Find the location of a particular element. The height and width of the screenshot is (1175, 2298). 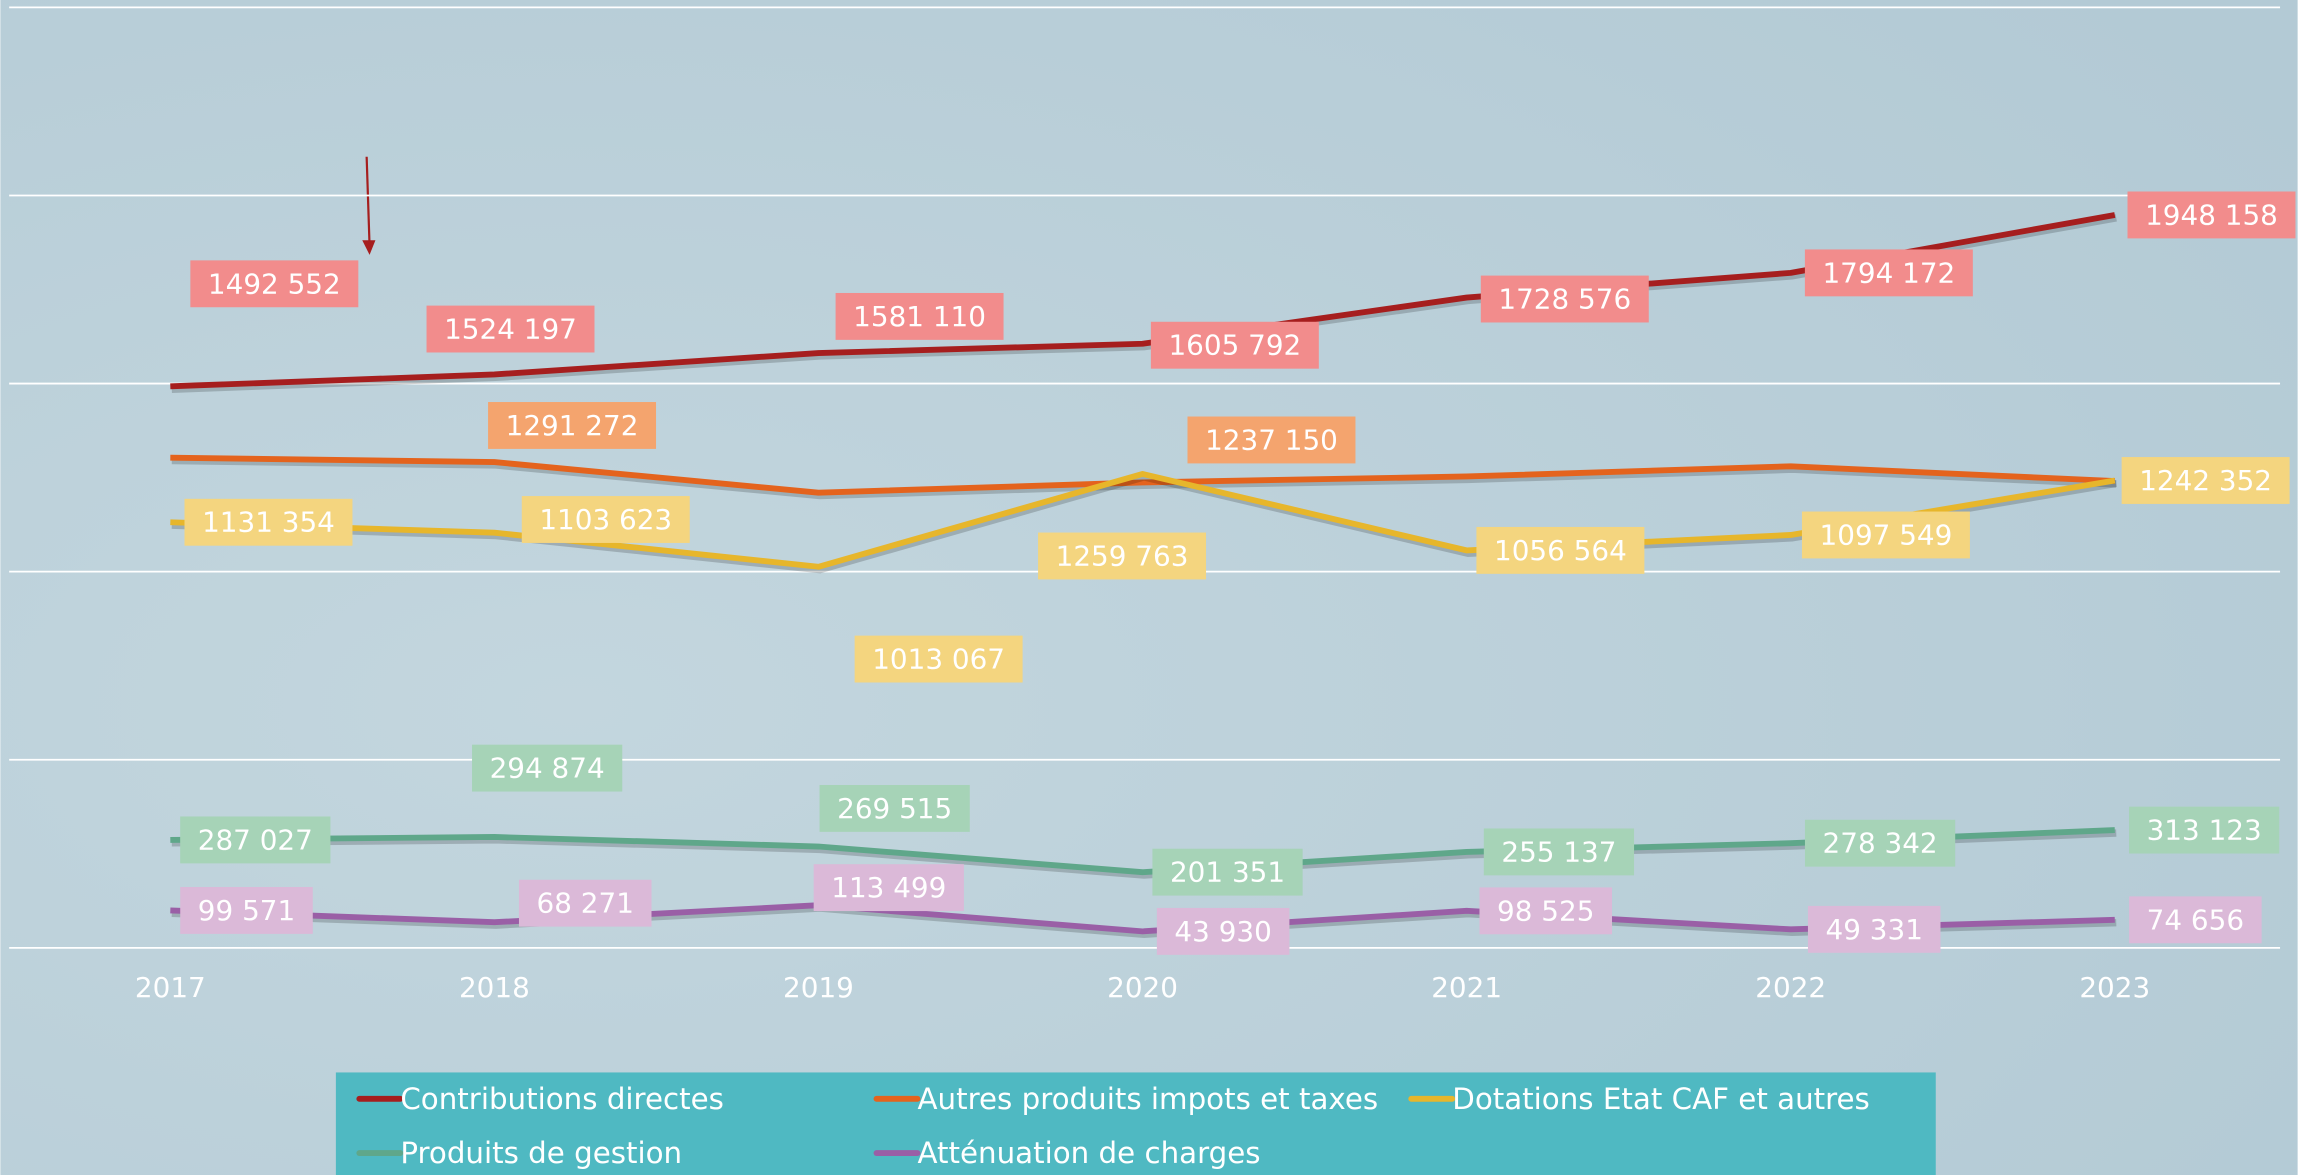

data-label-text: 294 874 is located at coordinates (547, 768).